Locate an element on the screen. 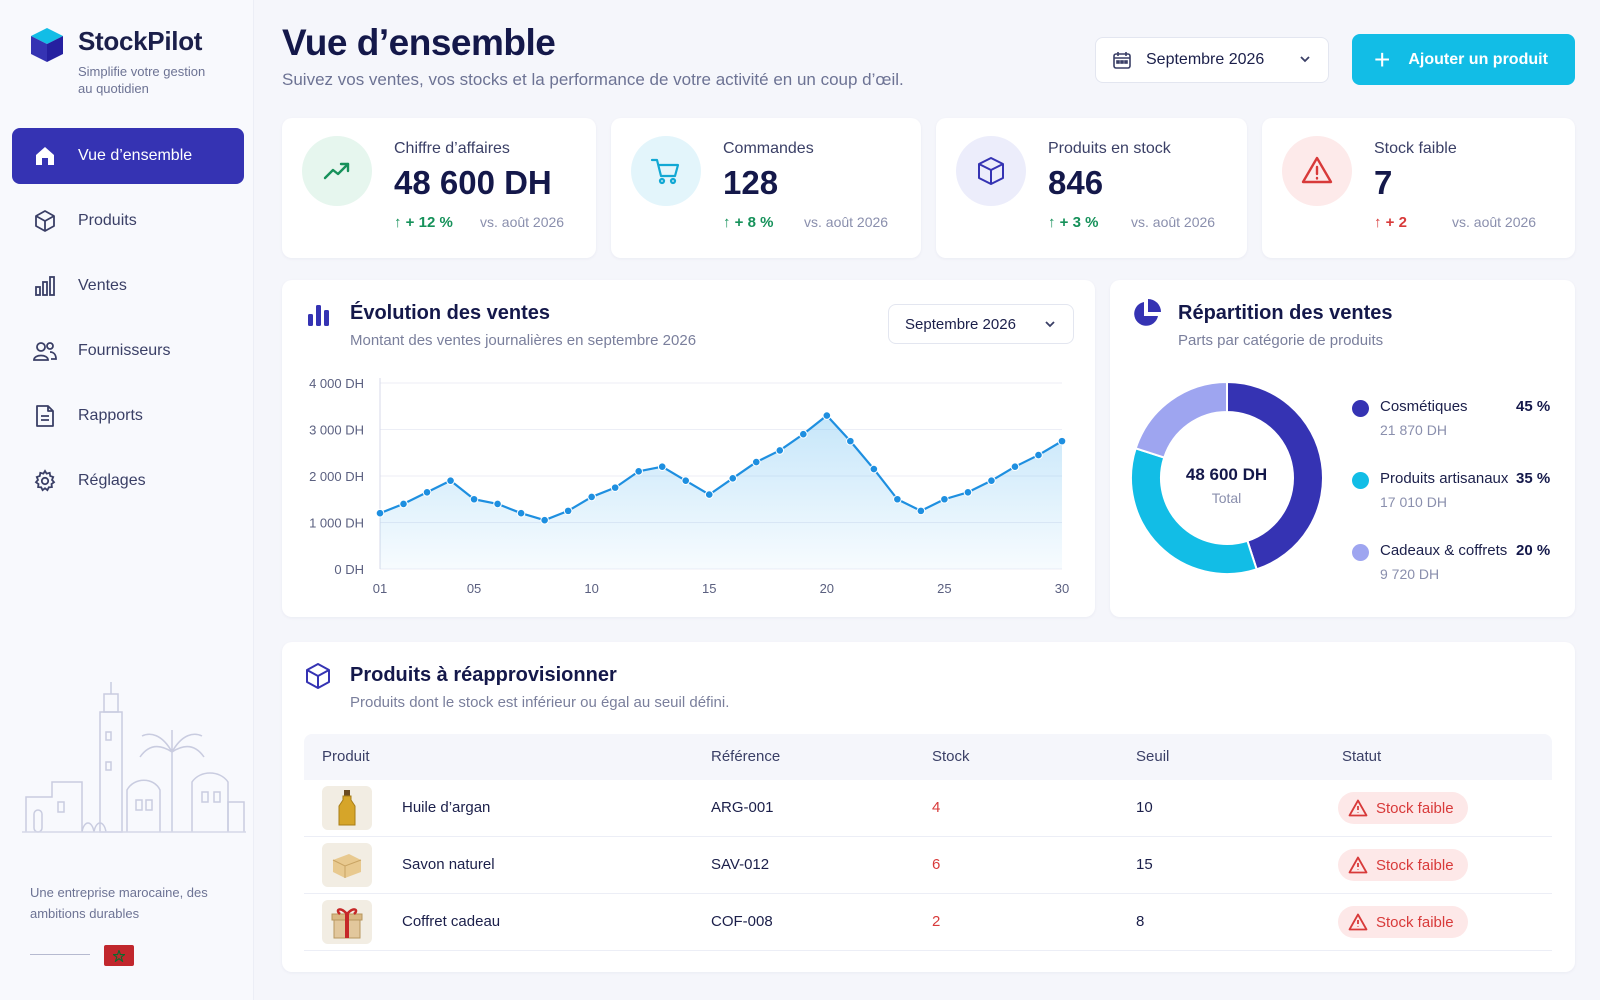  add-product-button: + Ajouter un produit is located at coordinates (1463, 59).